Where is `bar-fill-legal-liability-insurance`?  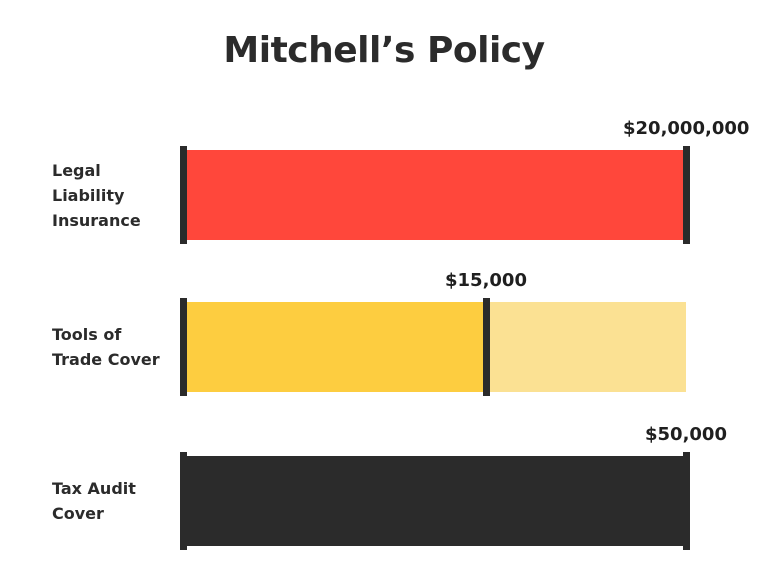
bar-fill-legal-liability-insurance is located at coordinates (435, 195).